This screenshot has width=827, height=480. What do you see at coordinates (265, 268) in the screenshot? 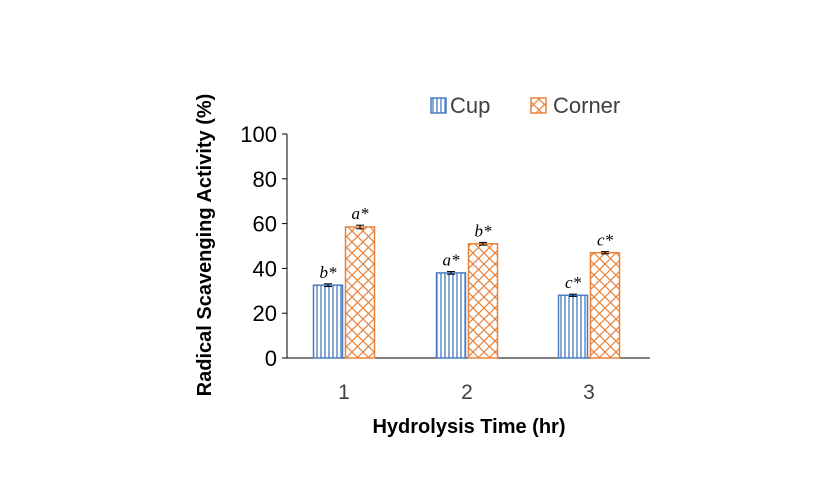
I see `y-tick-label: 40` at bounding box center [265, 268].